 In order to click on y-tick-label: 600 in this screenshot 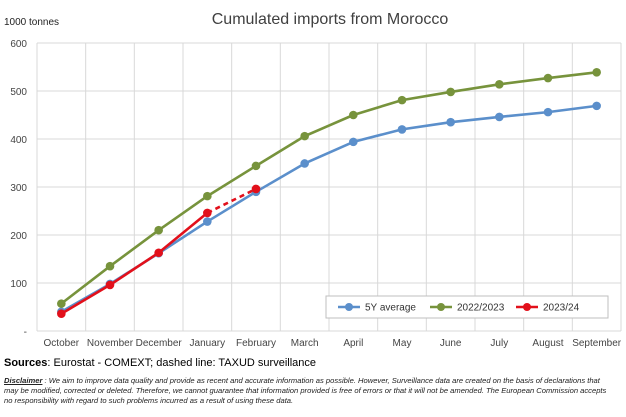, I will do `click(18, 44)`.